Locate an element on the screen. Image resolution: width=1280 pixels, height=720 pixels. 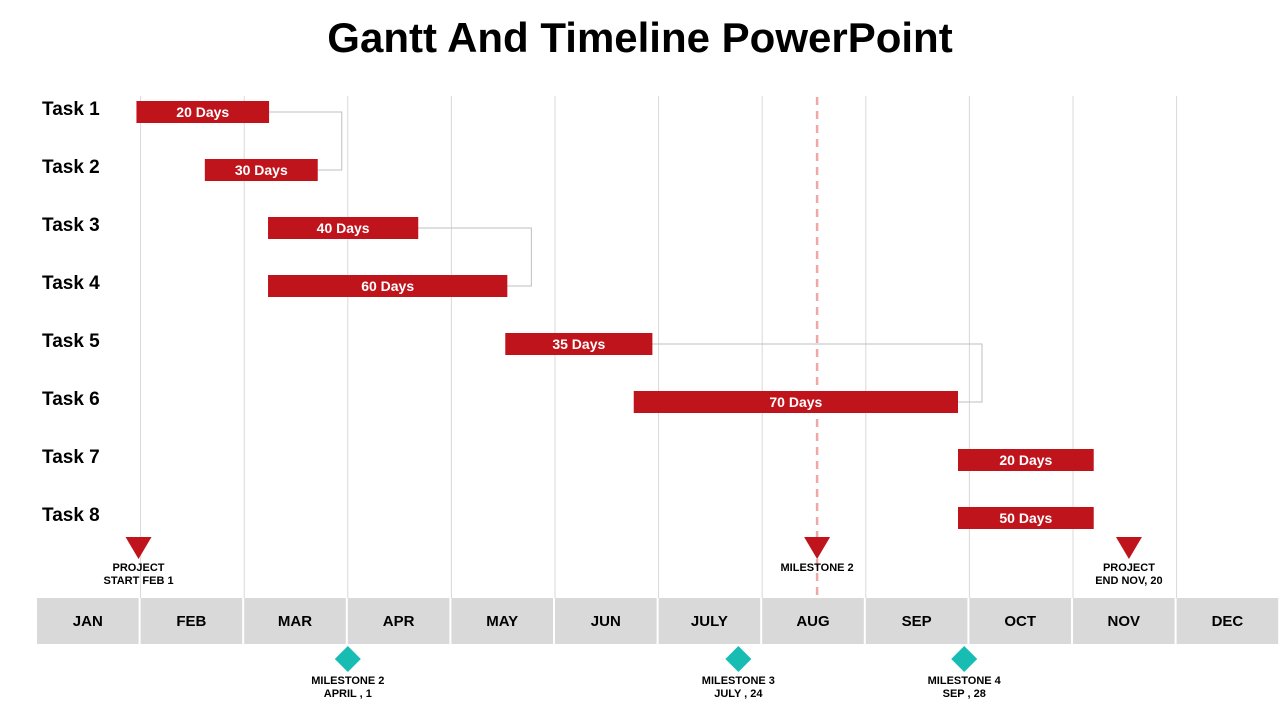
task-bar-label: 40 Days is located at coordinates (343, 228).